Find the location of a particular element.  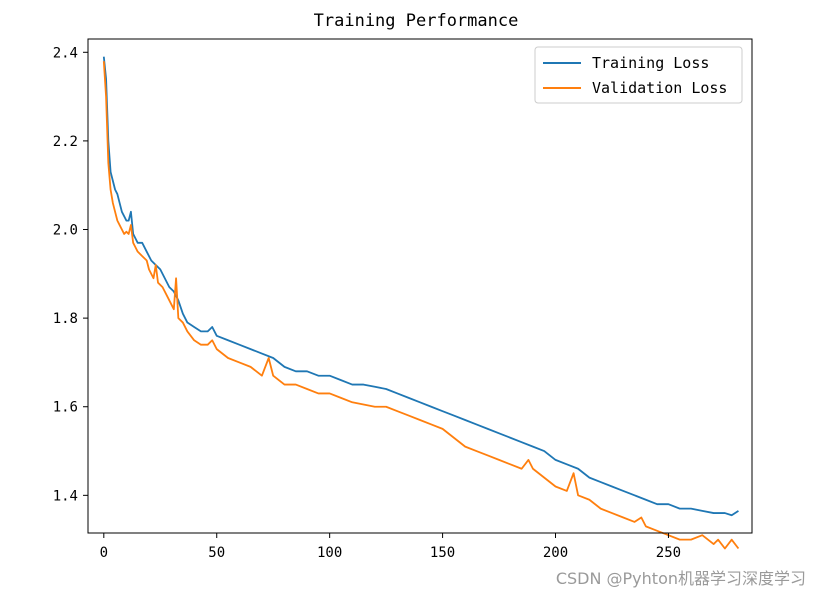

x-tick-label: 150 is located at coordinates (442, 553).